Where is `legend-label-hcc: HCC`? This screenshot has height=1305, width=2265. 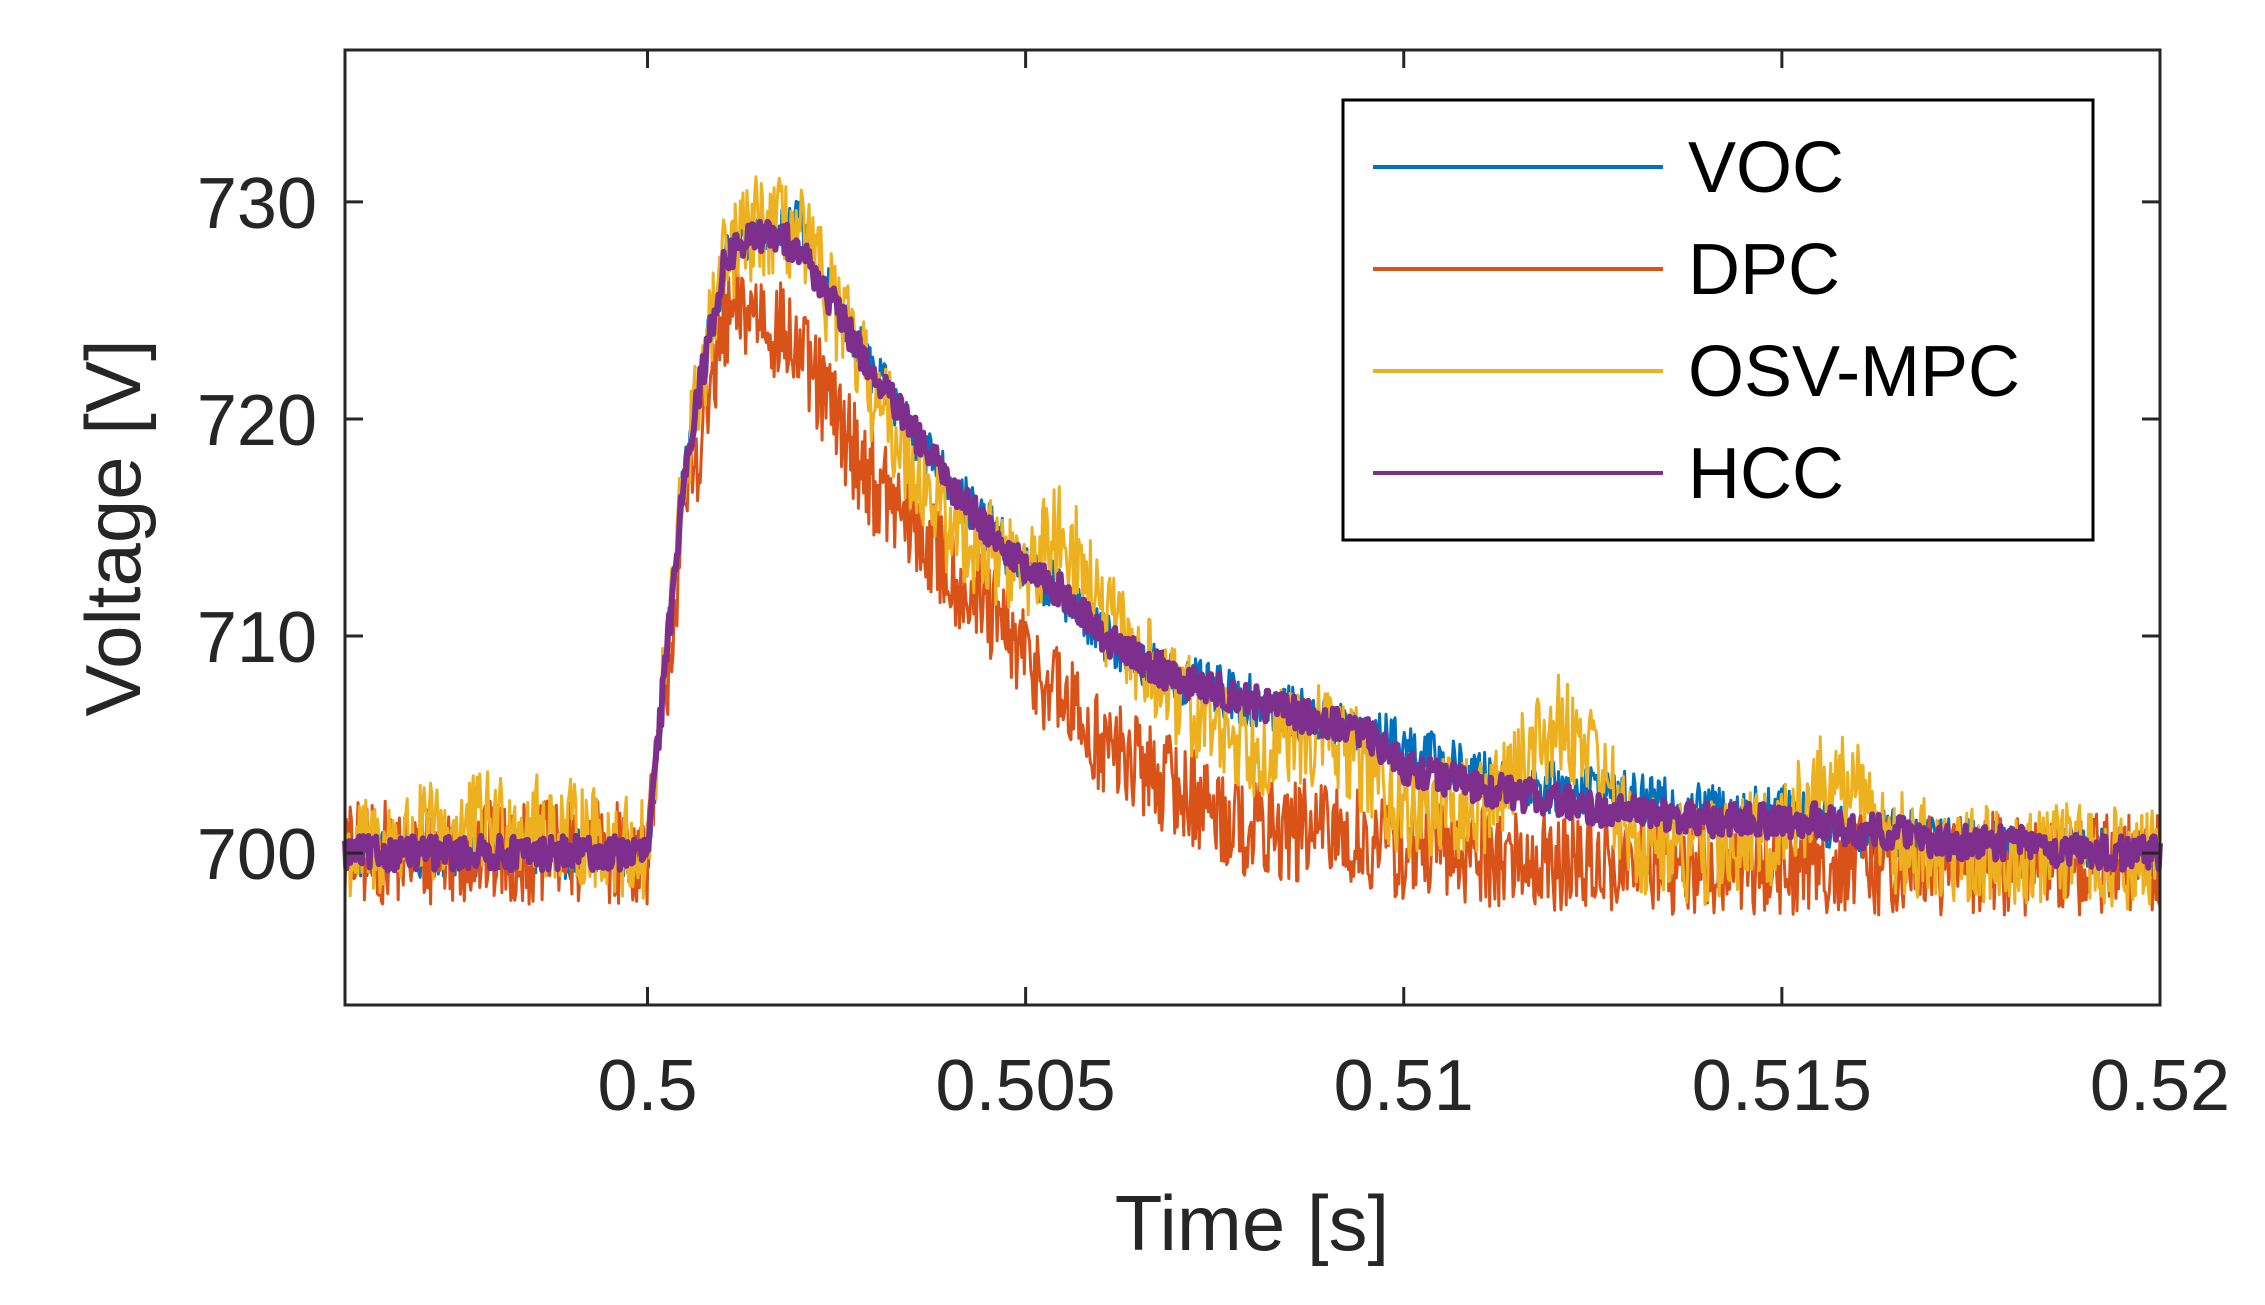
legend-label-hcc: HCC is located at coordinates (1766, 474).